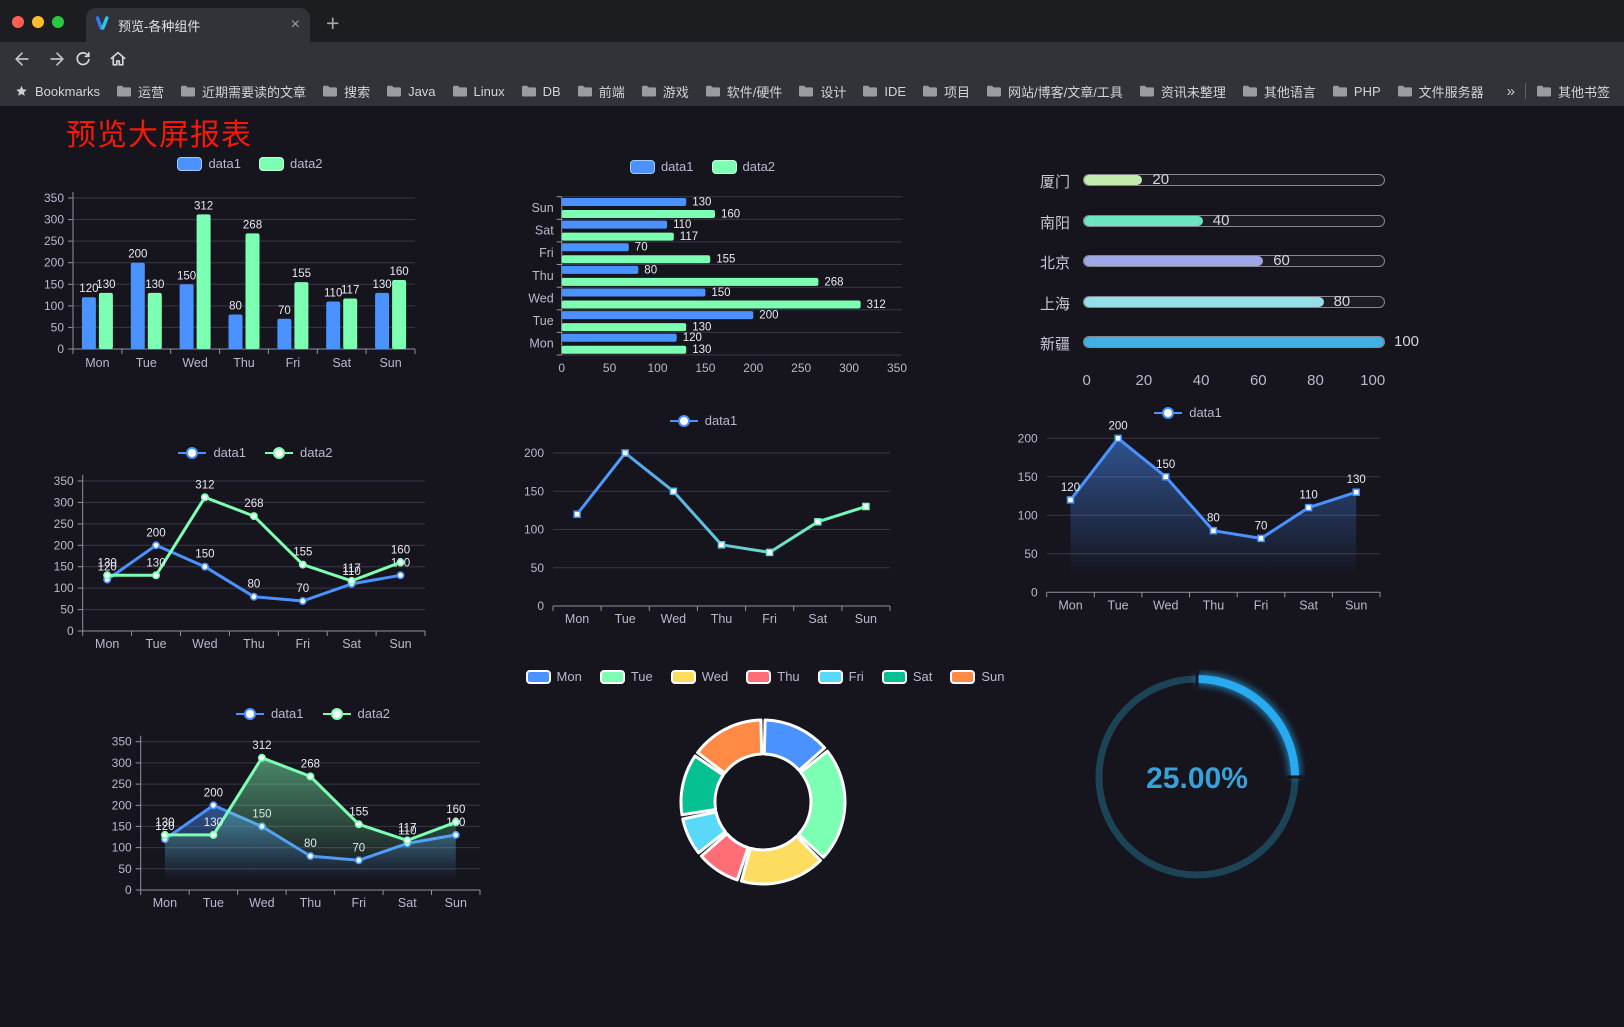 This screenshot has height=1027, width=1624. What do you see at coordinates (1308, 496) in the screenshot?
I see `svg-text: 110` at bounding box center [1308, 496].